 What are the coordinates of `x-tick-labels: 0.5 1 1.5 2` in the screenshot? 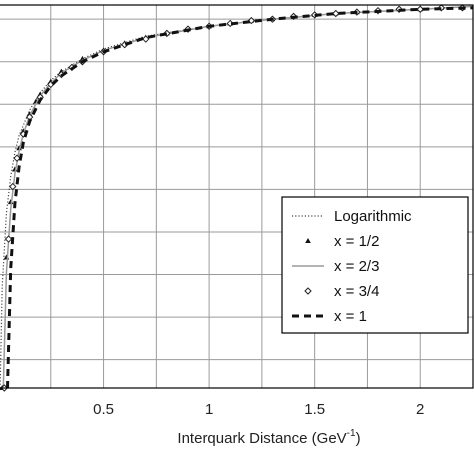 It's located at (258, 409).